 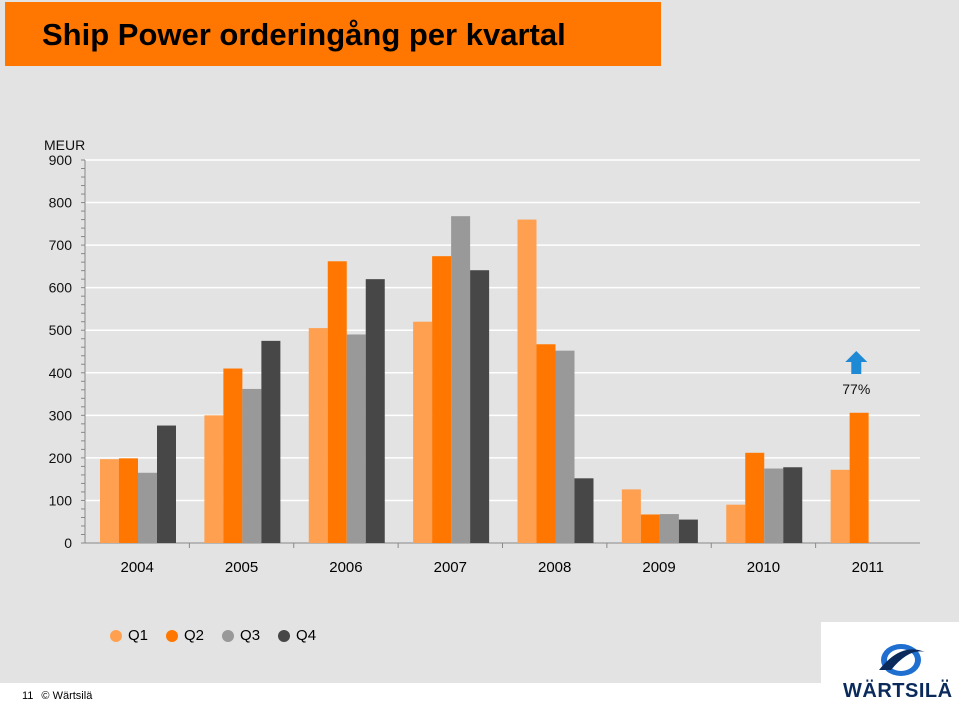 I want to click on logo-text: WÄRTSILÄ, so click(x=898, y=691).